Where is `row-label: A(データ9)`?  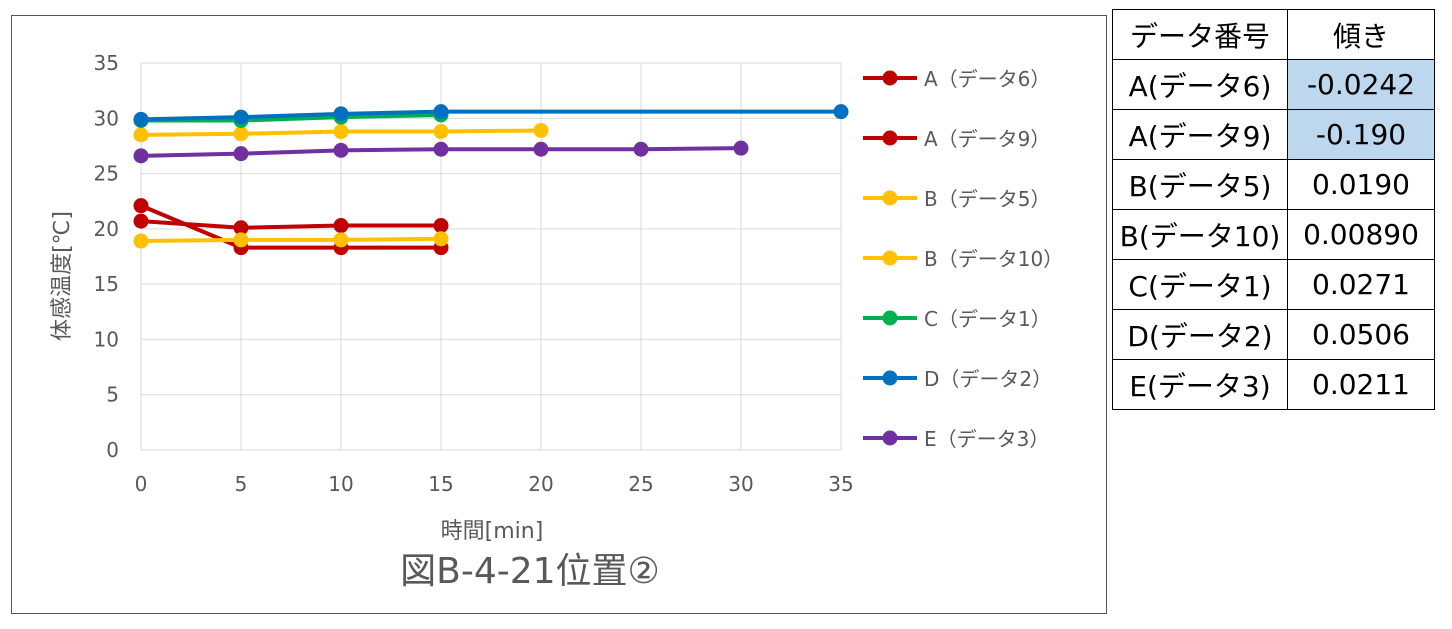 row-label: A(データ9) is located at coordinates (1200, 134).